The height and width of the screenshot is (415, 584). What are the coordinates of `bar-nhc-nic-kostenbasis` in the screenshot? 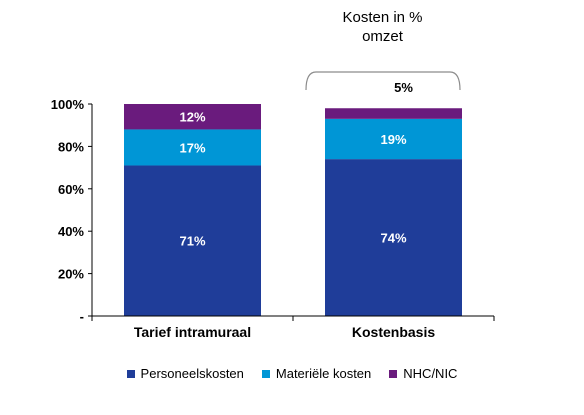 It's located at (393, 113).